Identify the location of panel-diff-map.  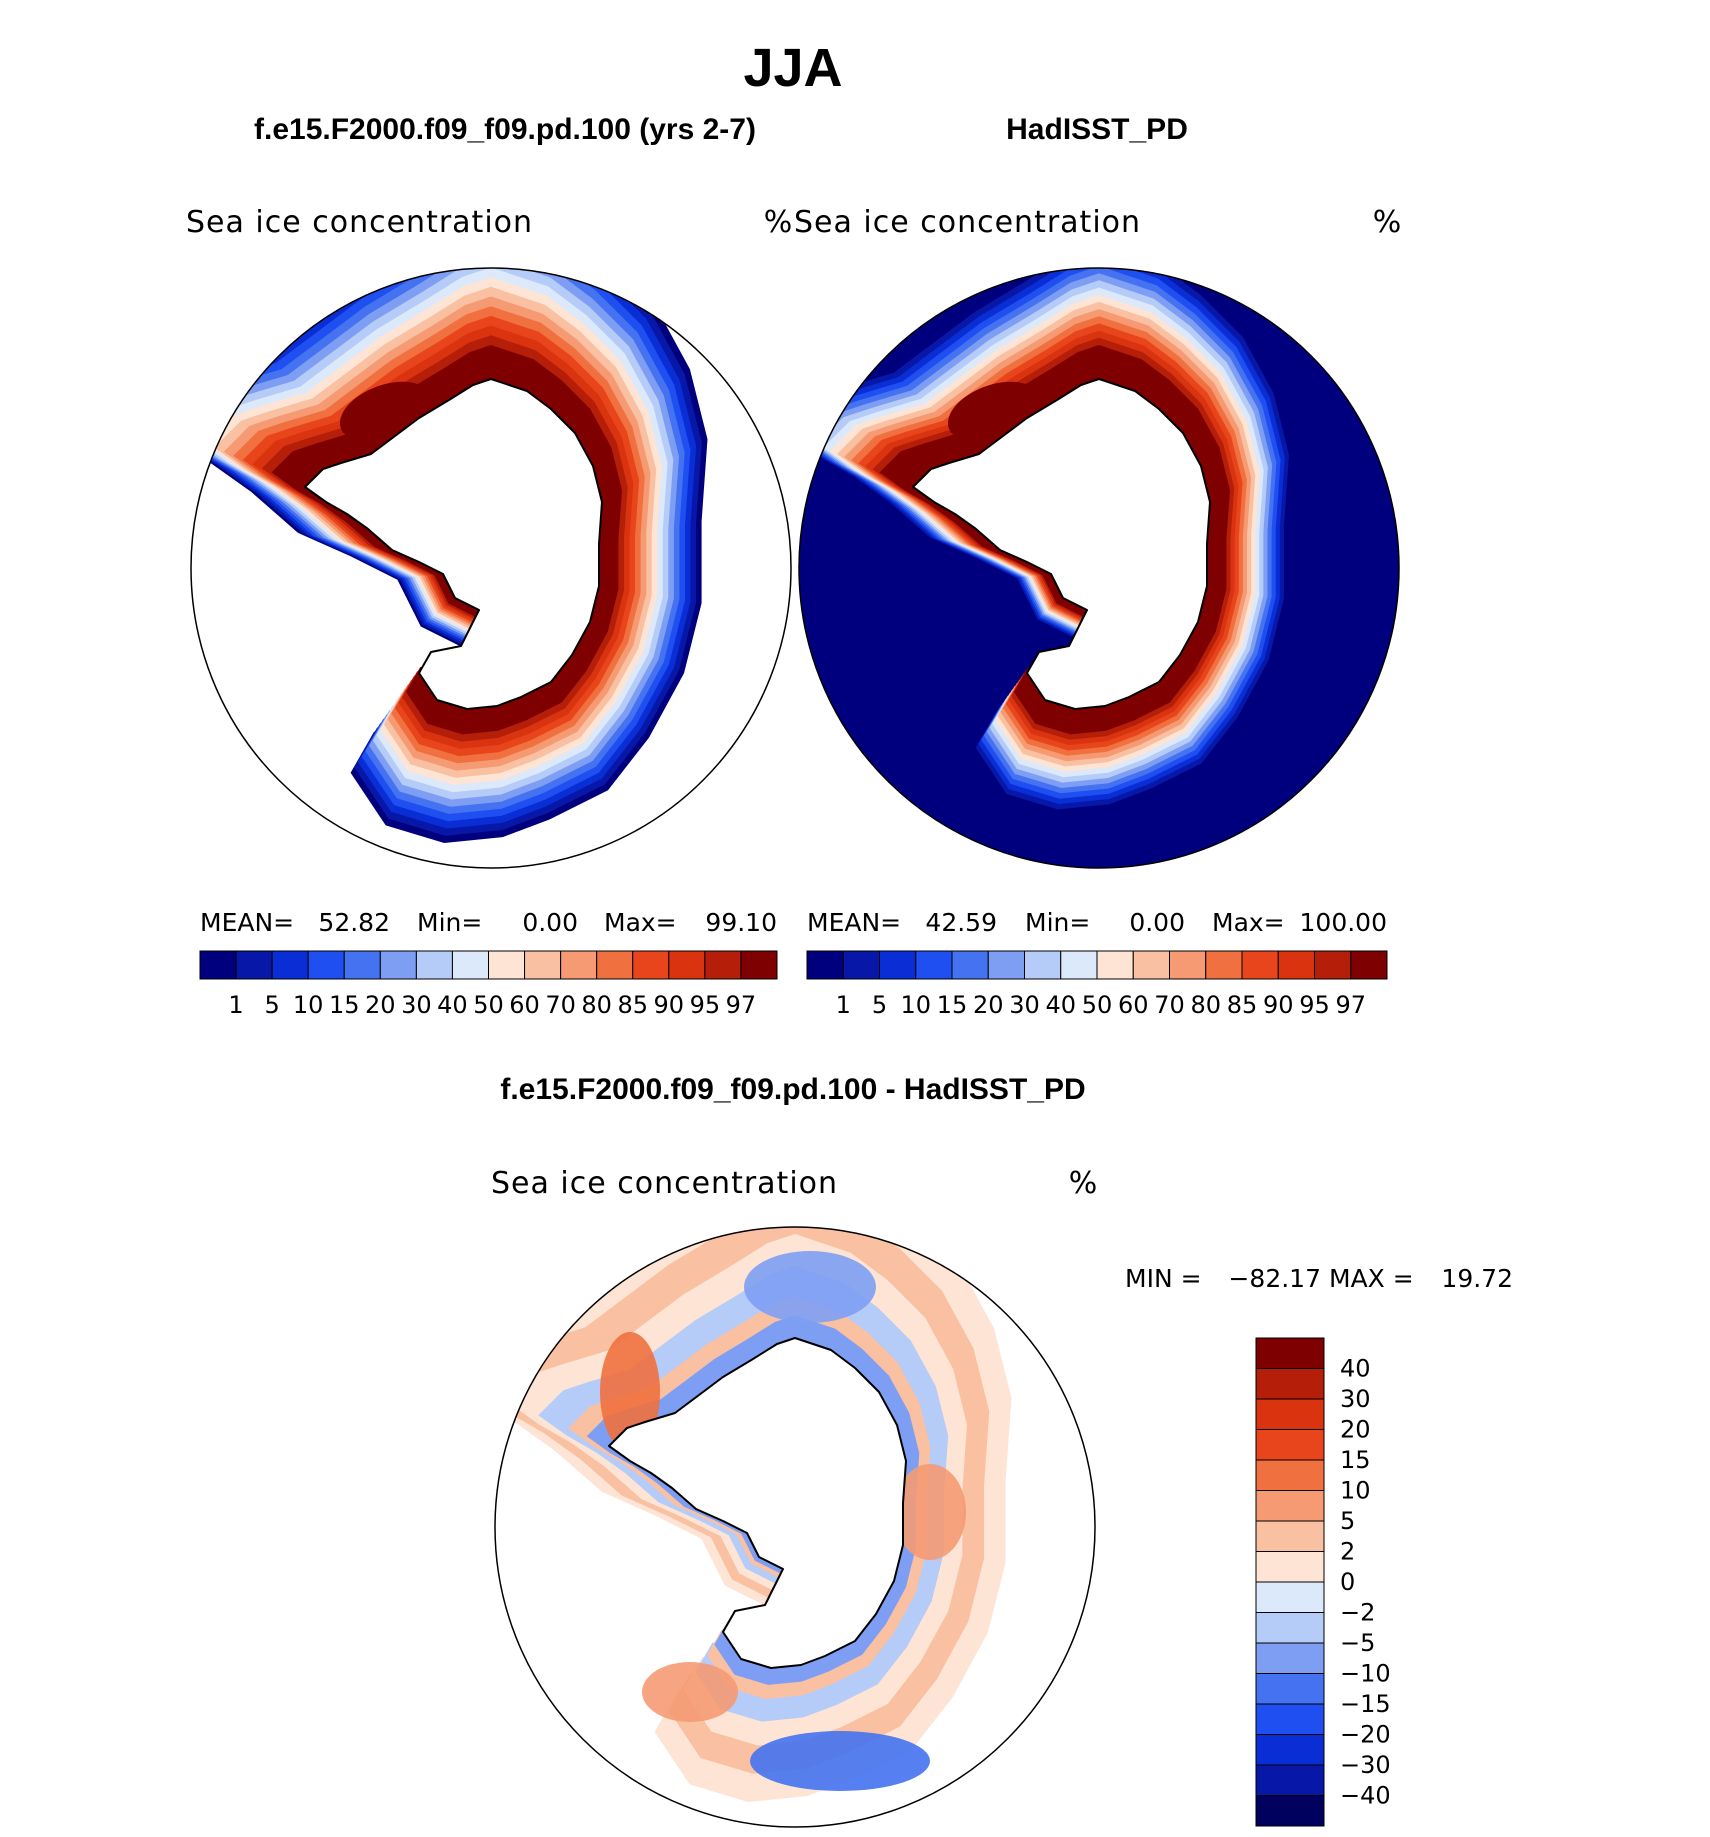
(795, 1527).